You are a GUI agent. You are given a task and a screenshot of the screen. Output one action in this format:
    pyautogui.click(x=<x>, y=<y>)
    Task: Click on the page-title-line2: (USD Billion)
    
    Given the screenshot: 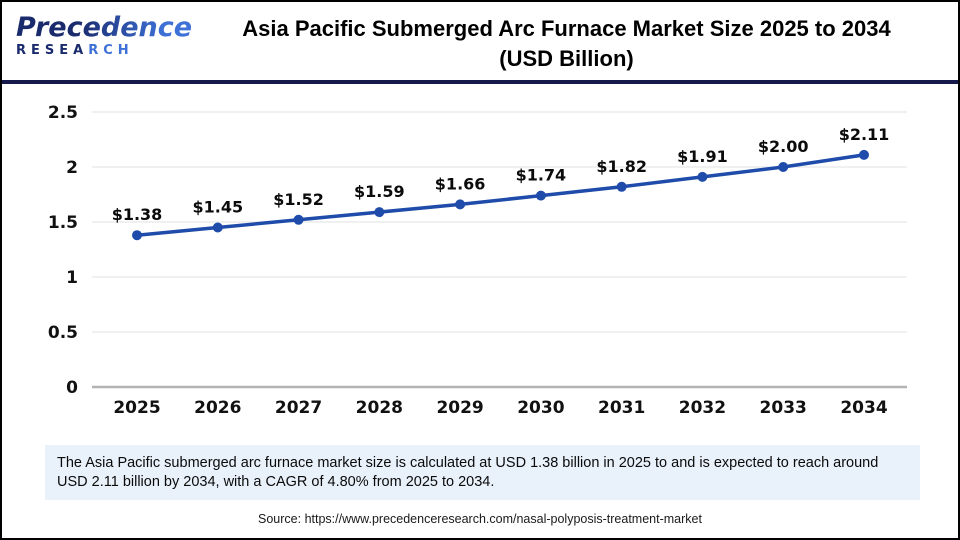 What is the action you would take?
    pyautogui.click(x=566, y=58)
    